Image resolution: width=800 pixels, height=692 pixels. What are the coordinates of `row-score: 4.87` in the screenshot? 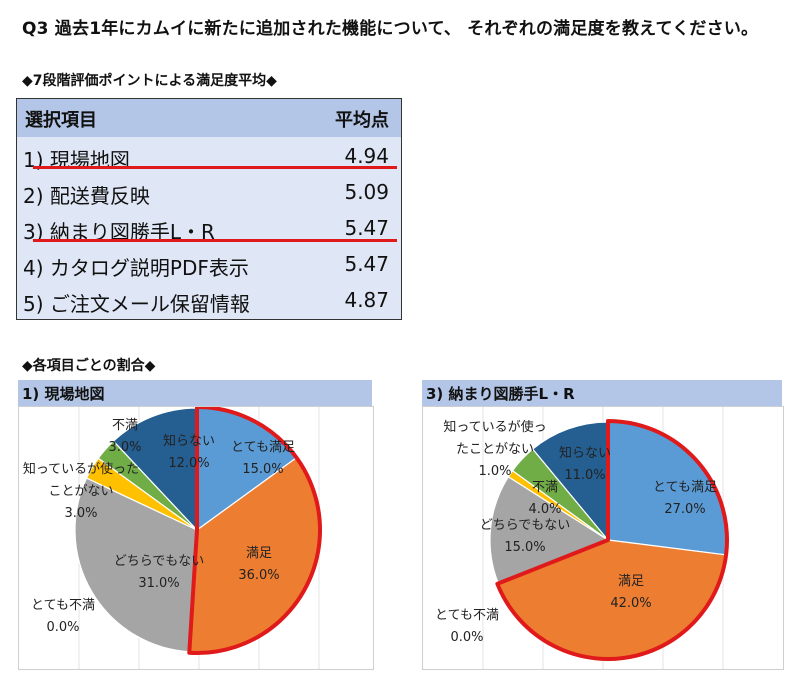 It's located at (366, 300).